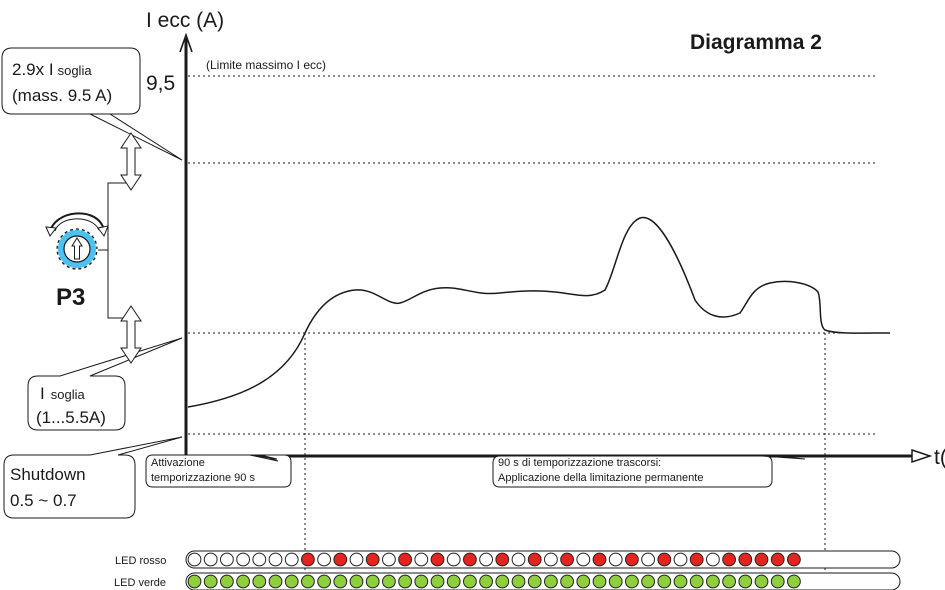 The height and width of the screenshot is (590, 945). I want to click on upper-threshold-callout, so click(92, 104).